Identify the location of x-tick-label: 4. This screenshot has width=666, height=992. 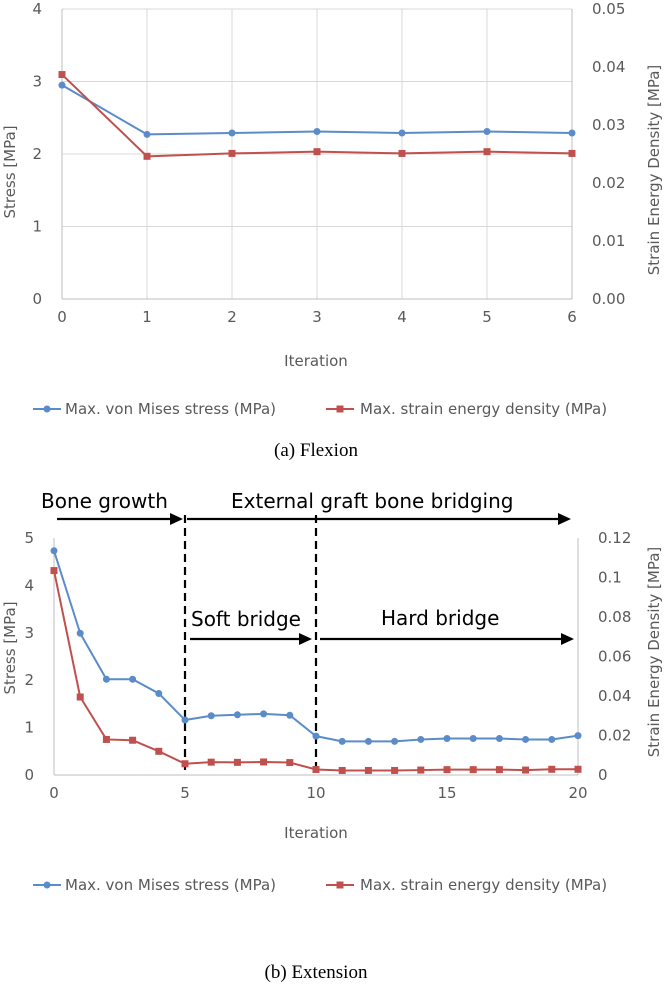
(402, 317).